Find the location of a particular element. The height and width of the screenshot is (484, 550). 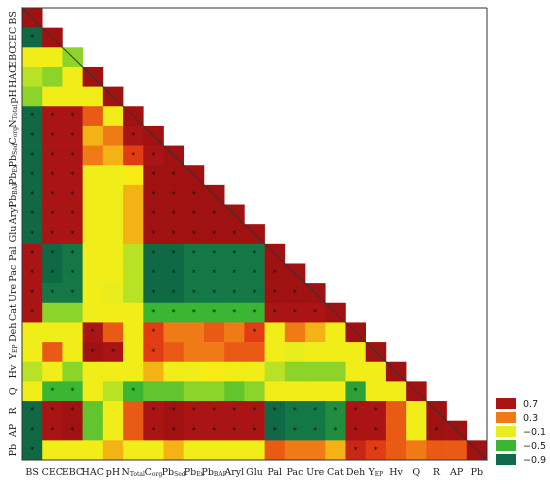

legend-label: −0.9 is located at coordinates (534, 460).